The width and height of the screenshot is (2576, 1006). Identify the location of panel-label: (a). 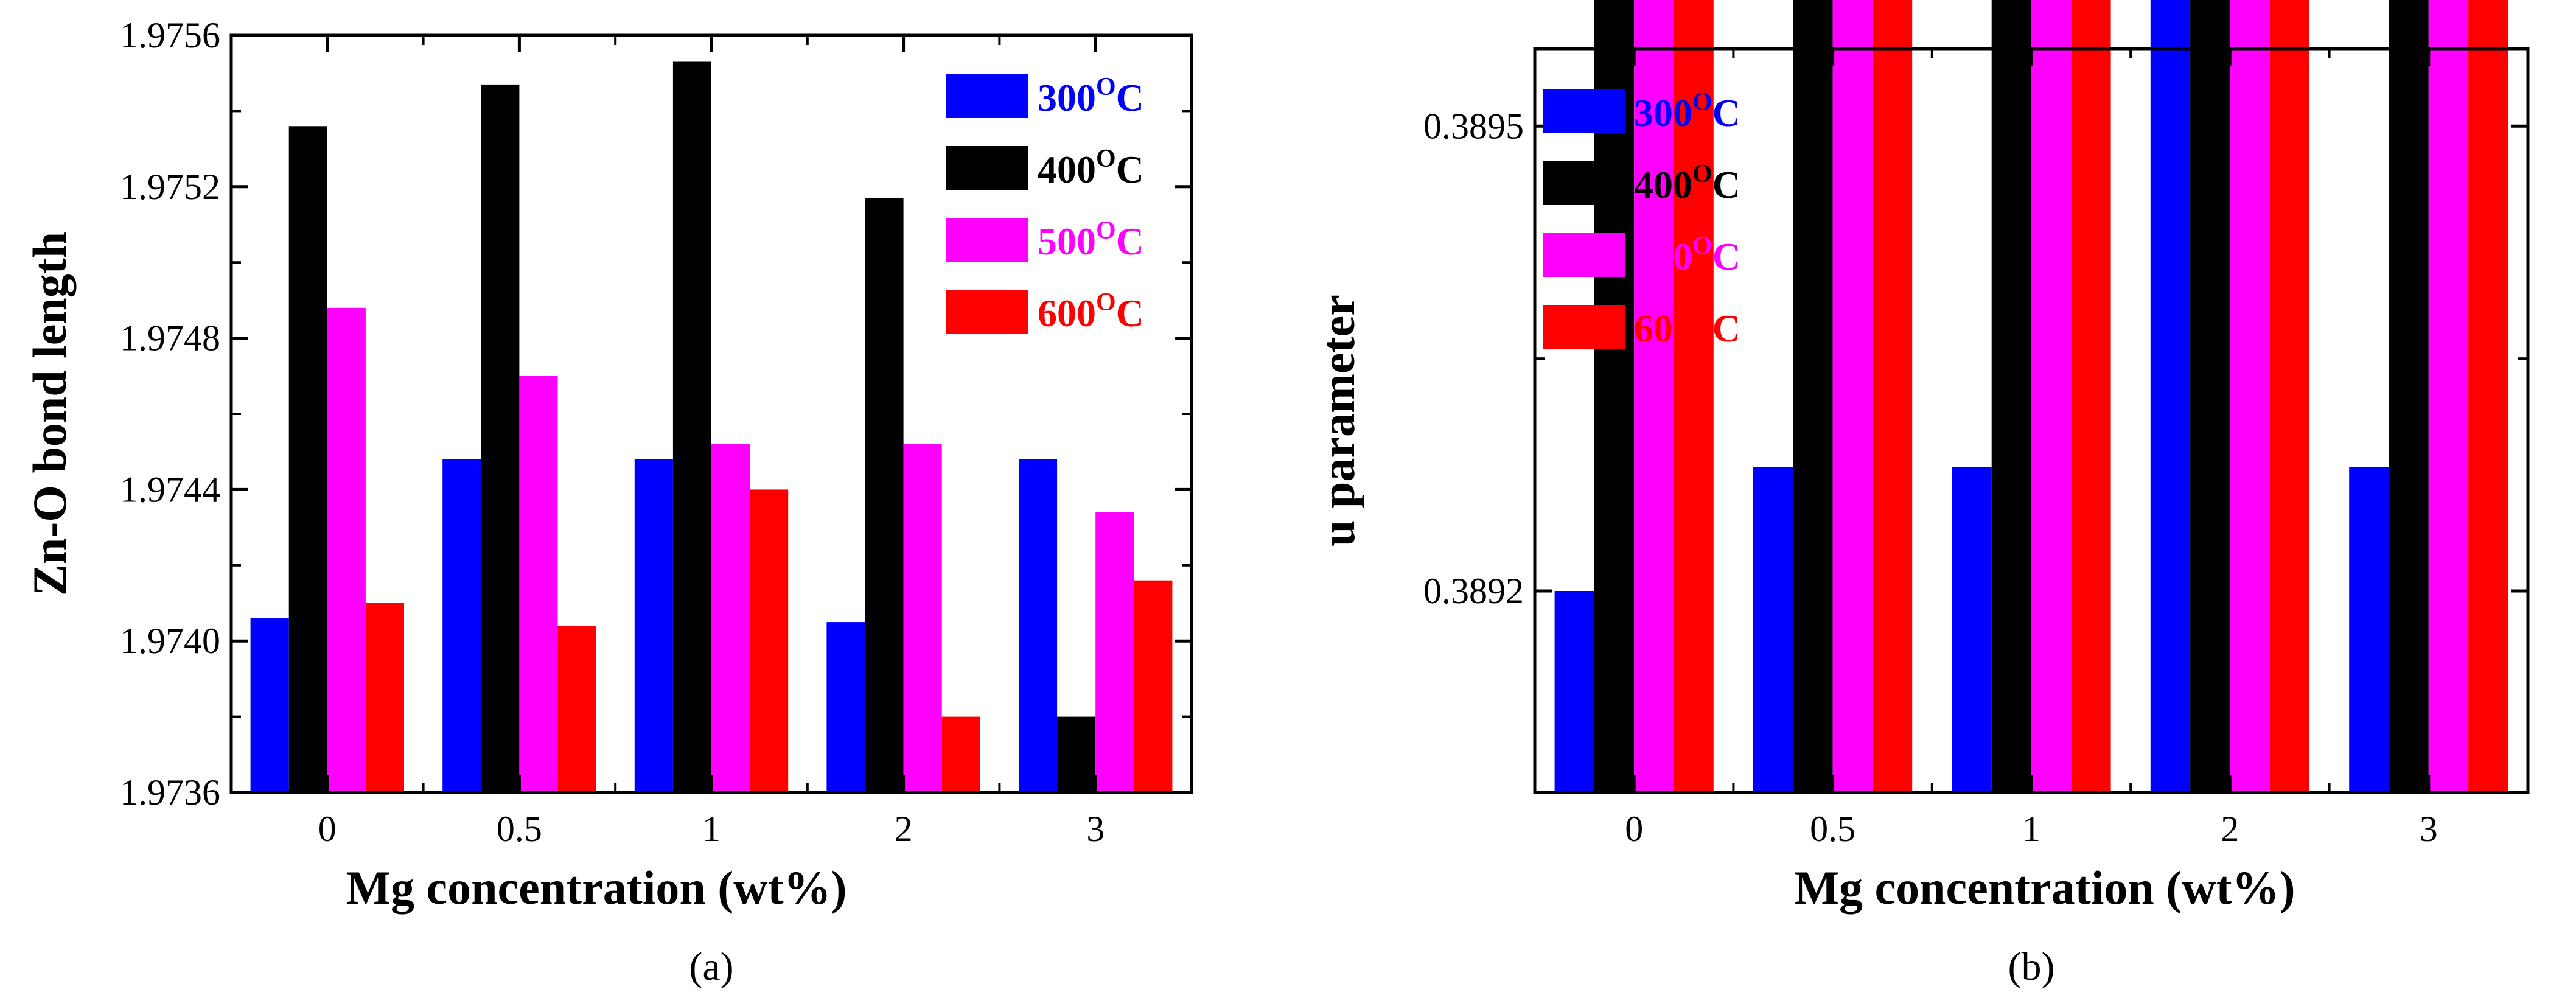
(711, 967).